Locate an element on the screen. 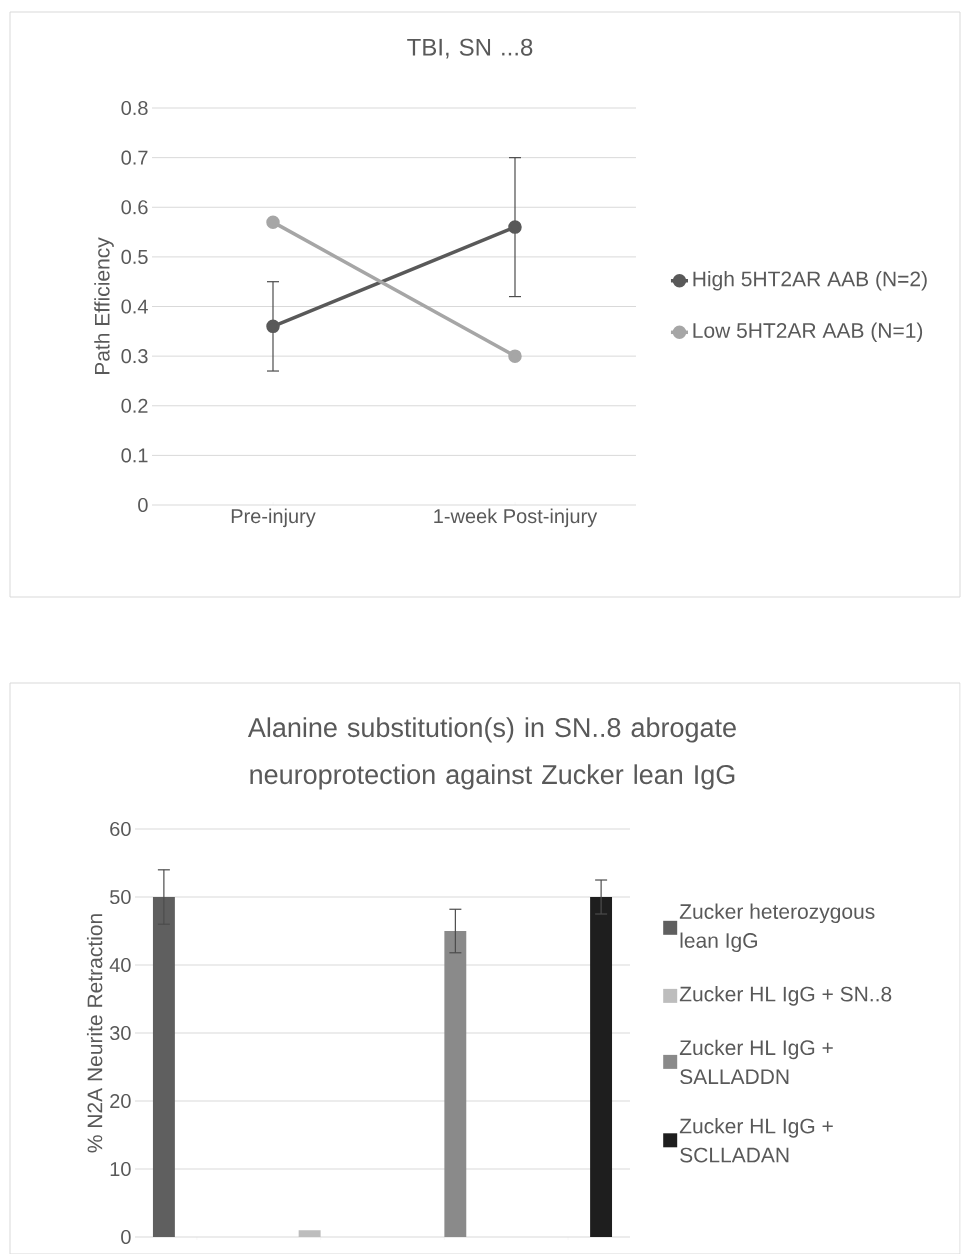 This screenshot has height=1254, width=961. y-tick-label: 40 is located at coordinates (120, 965).